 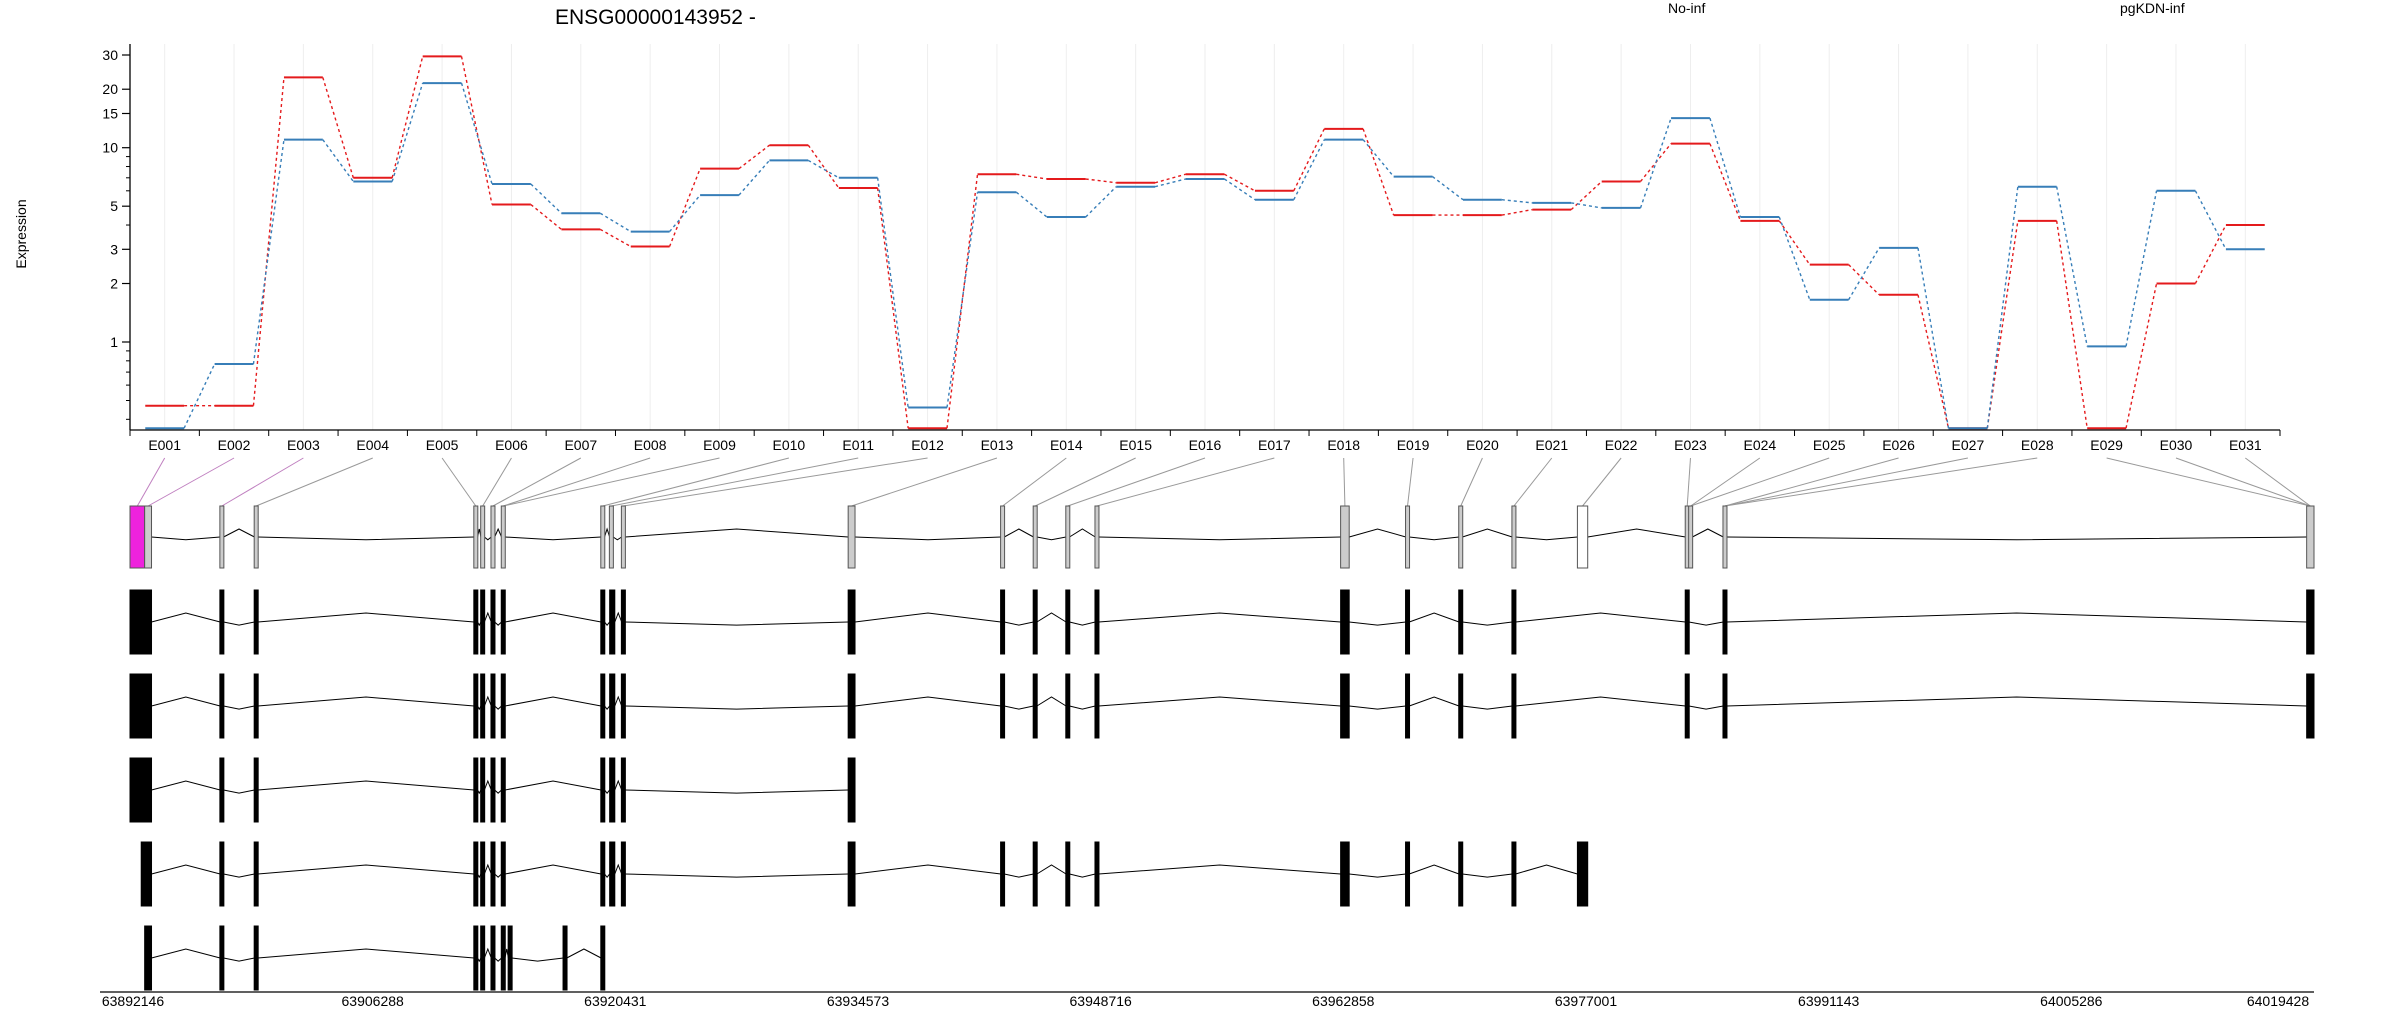 I want to click on legend-label-no-inf: No-inf, so click(x=1686, y=8).